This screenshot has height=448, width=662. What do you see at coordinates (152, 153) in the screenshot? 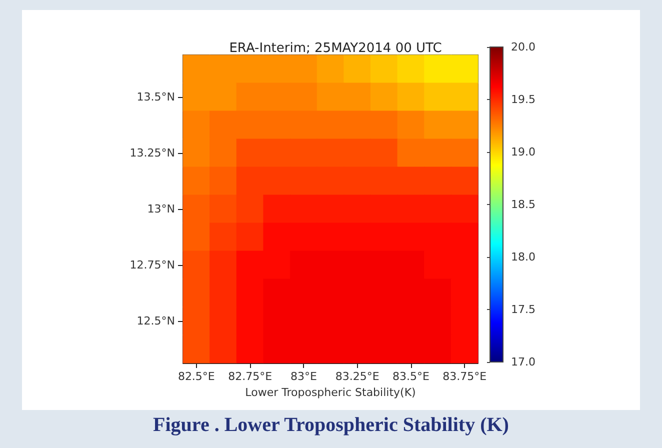
I see `y-tick-label: 13.25°N` at bounding box center [152, 153].